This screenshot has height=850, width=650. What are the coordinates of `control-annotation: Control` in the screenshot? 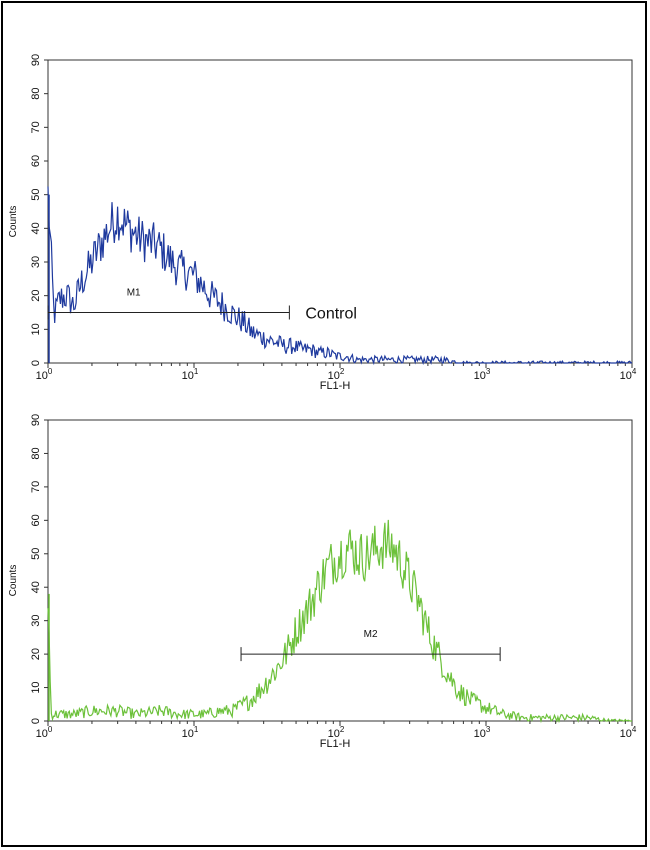 It's located at (331, 314).